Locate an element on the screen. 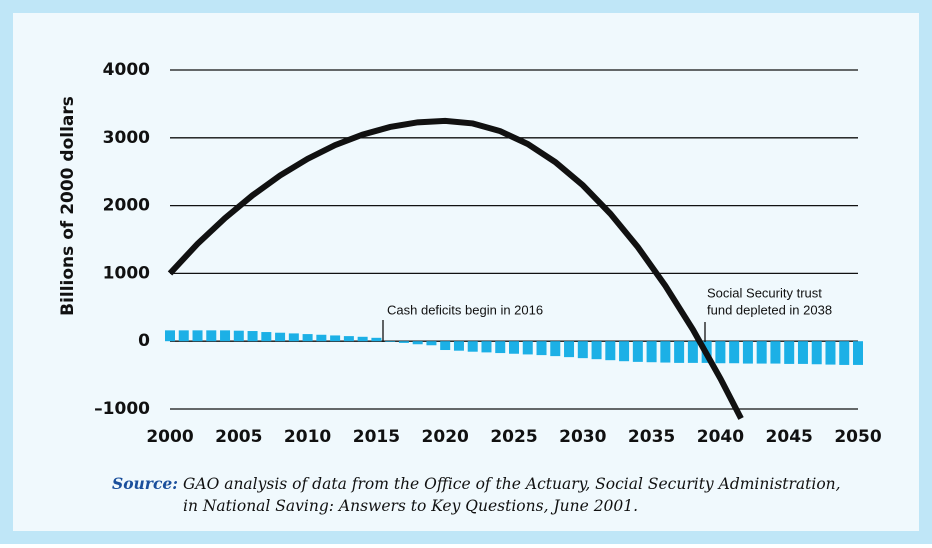 The image size is (932, 548). y-tick-label: 2000 is located at coordinates (126, 206).